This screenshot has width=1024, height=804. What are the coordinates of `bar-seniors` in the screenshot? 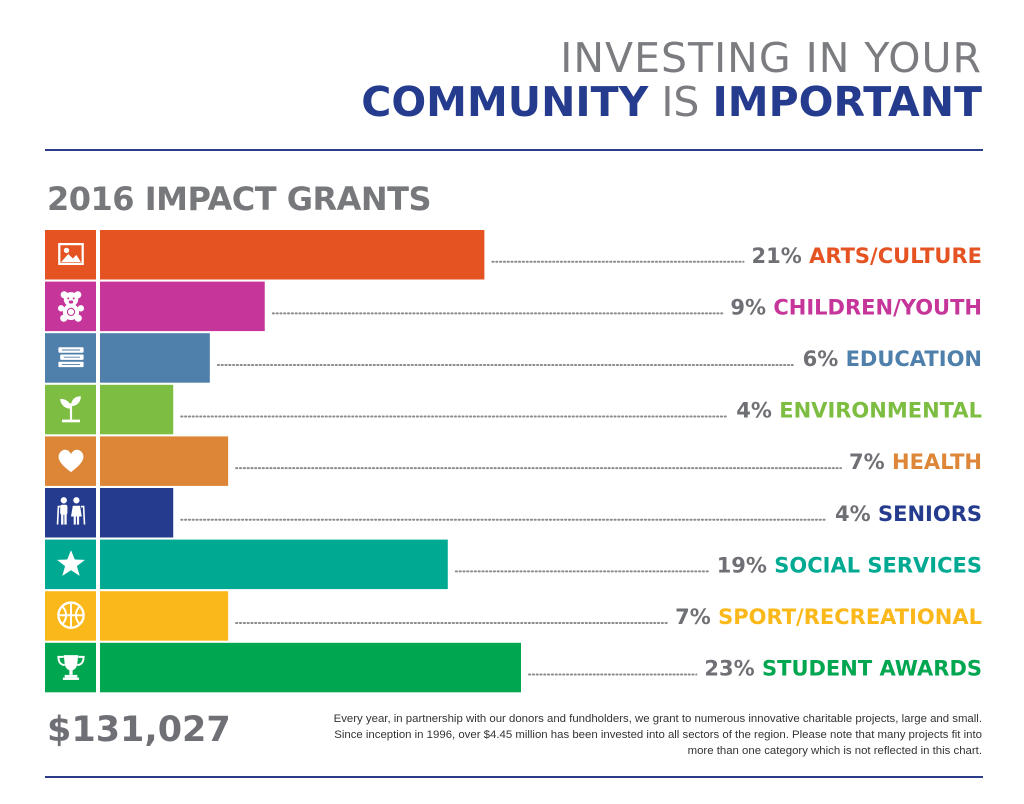 It's located at (137, 513).